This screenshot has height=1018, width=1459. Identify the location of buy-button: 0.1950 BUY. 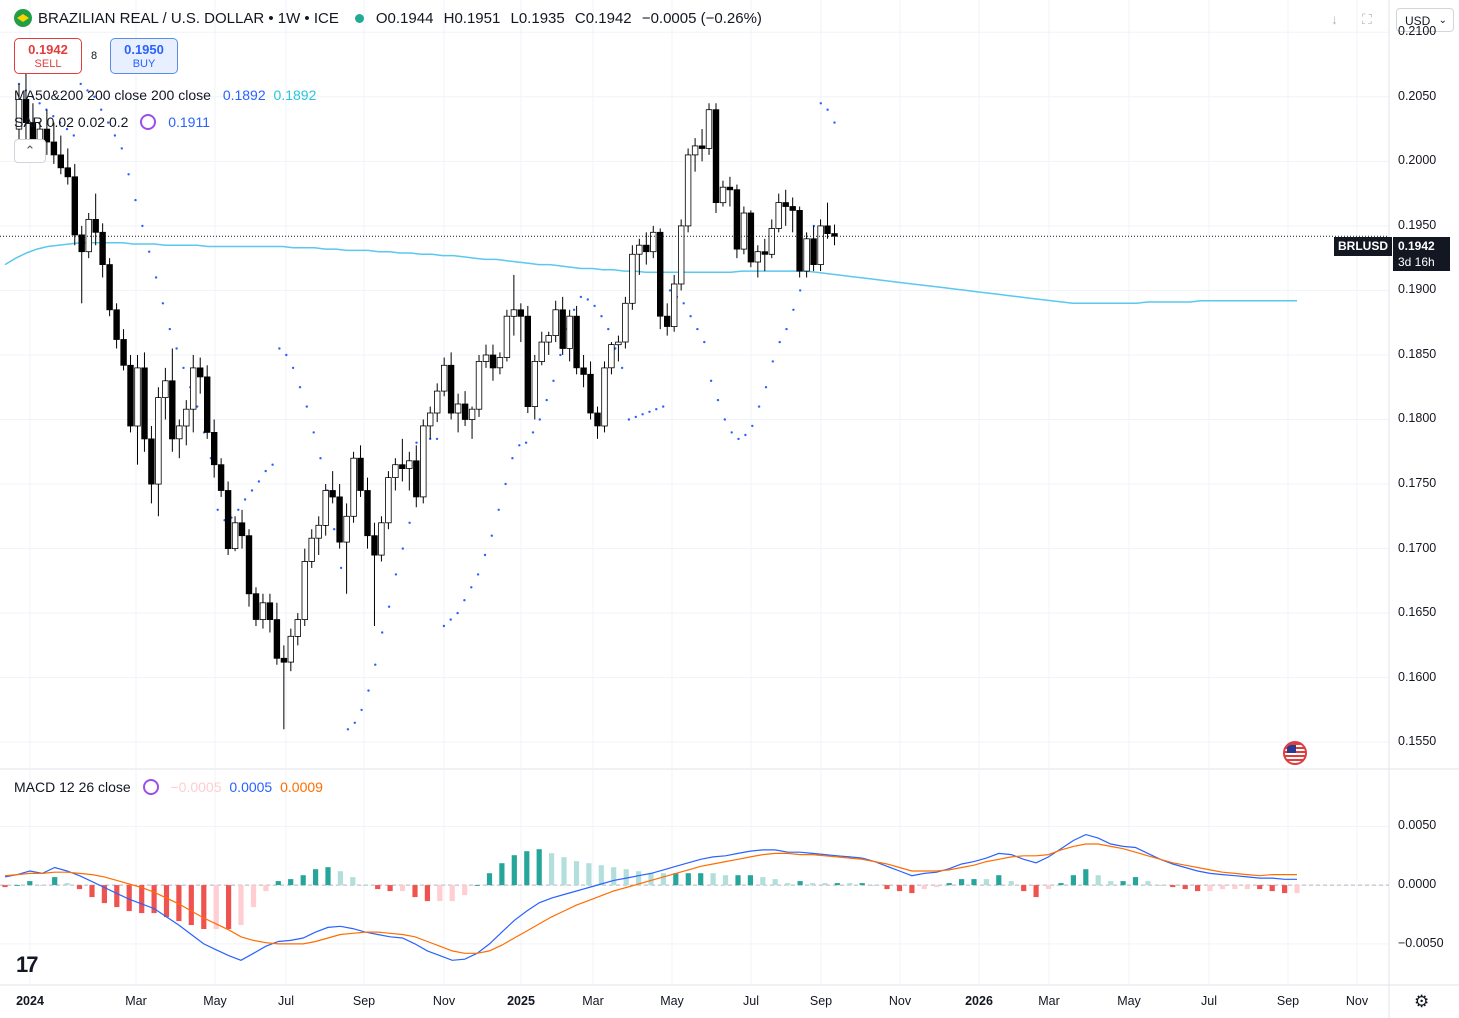
(144, 56).